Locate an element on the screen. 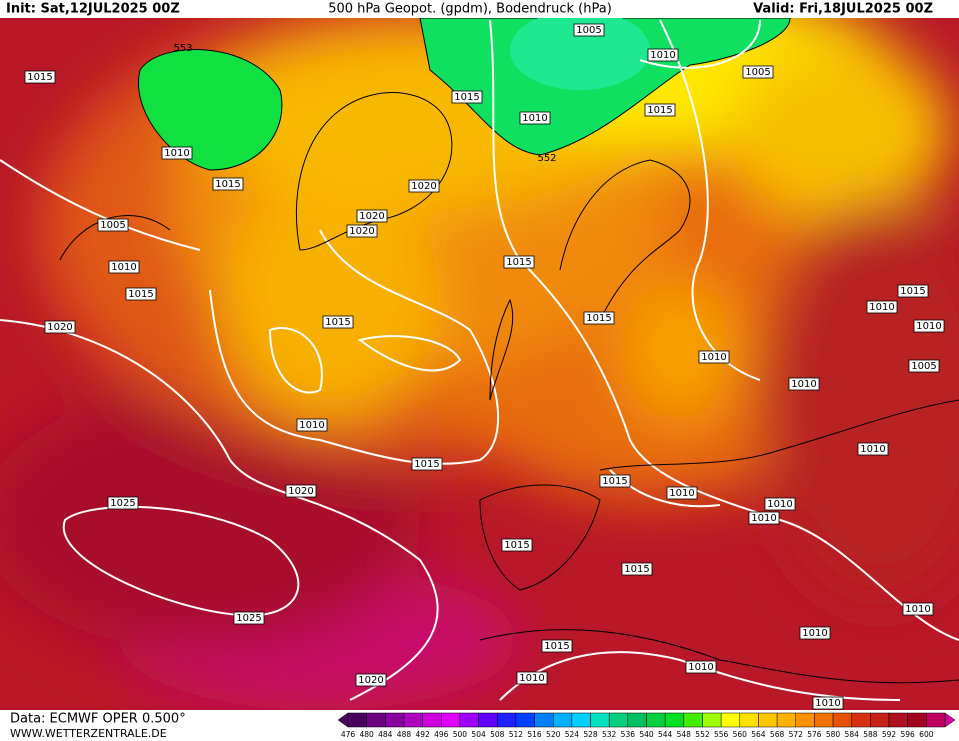 Image resolution: width=959 pixels, height=741 pixels. scale-label: 492 is located at coordinates (422, 734).